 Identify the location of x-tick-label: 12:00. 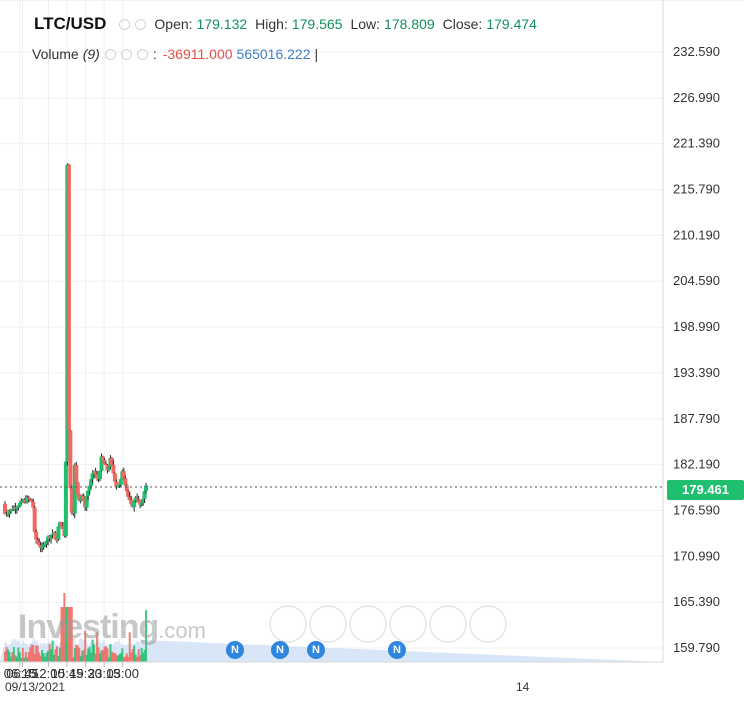
(48, 673).